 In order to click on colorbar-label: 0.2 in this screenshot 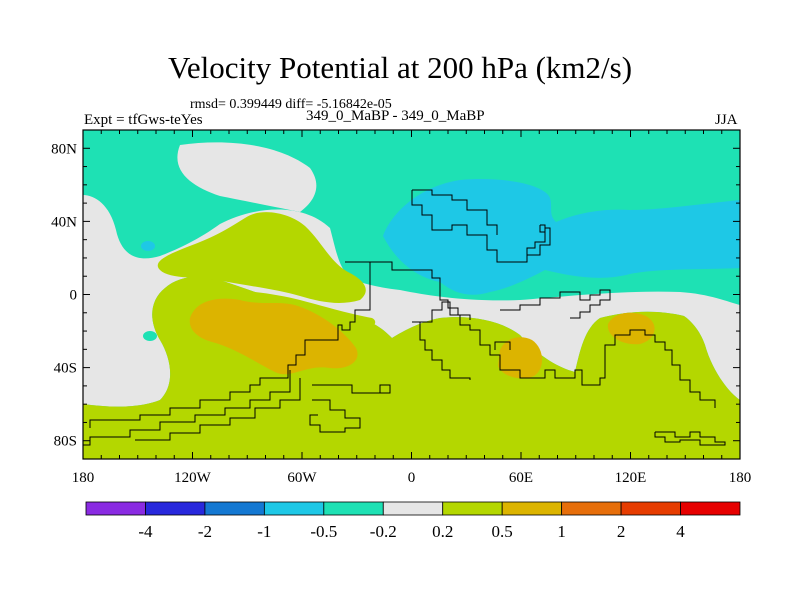, I will do `click(442, 531)`.